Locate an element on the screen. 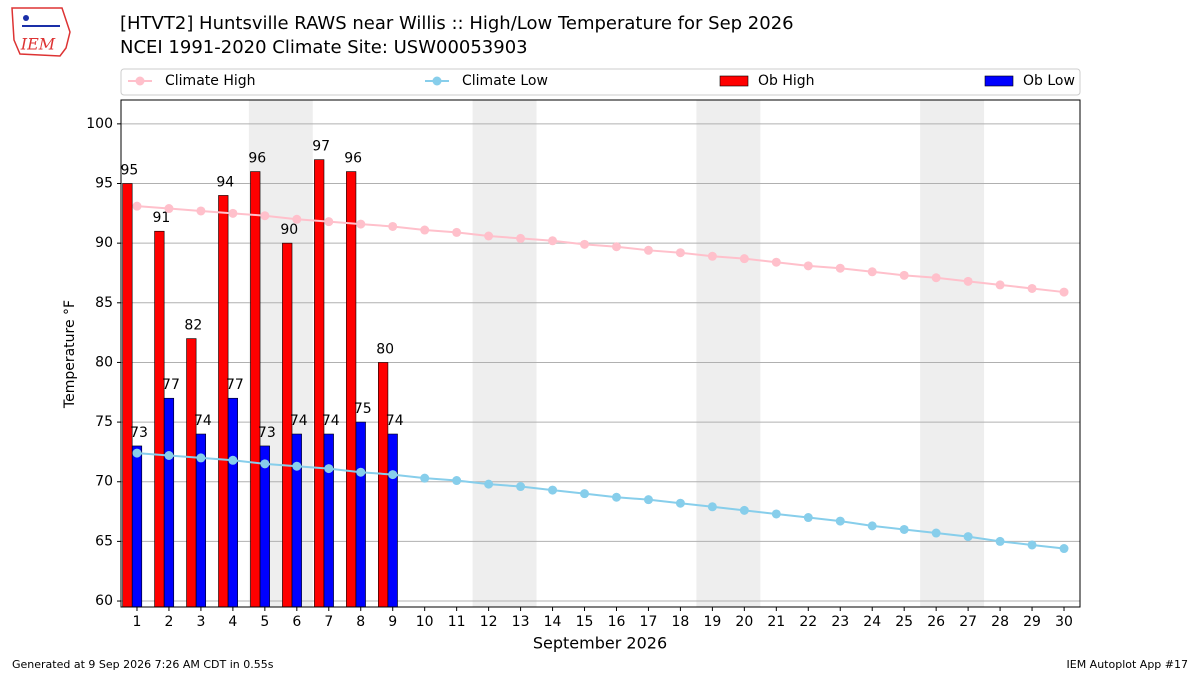  data-label: 97 is located at coordinates (321, 147).